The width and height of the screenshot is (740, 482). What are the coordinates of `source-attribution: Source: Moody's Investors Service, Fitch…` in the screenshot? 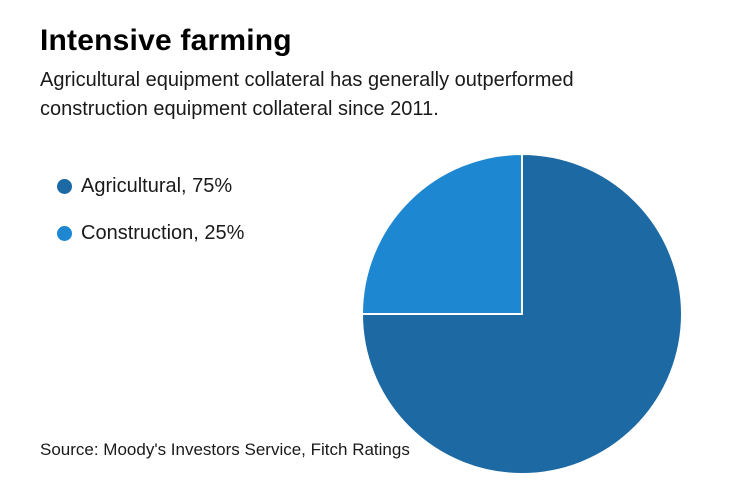 It's located at (225, 449).